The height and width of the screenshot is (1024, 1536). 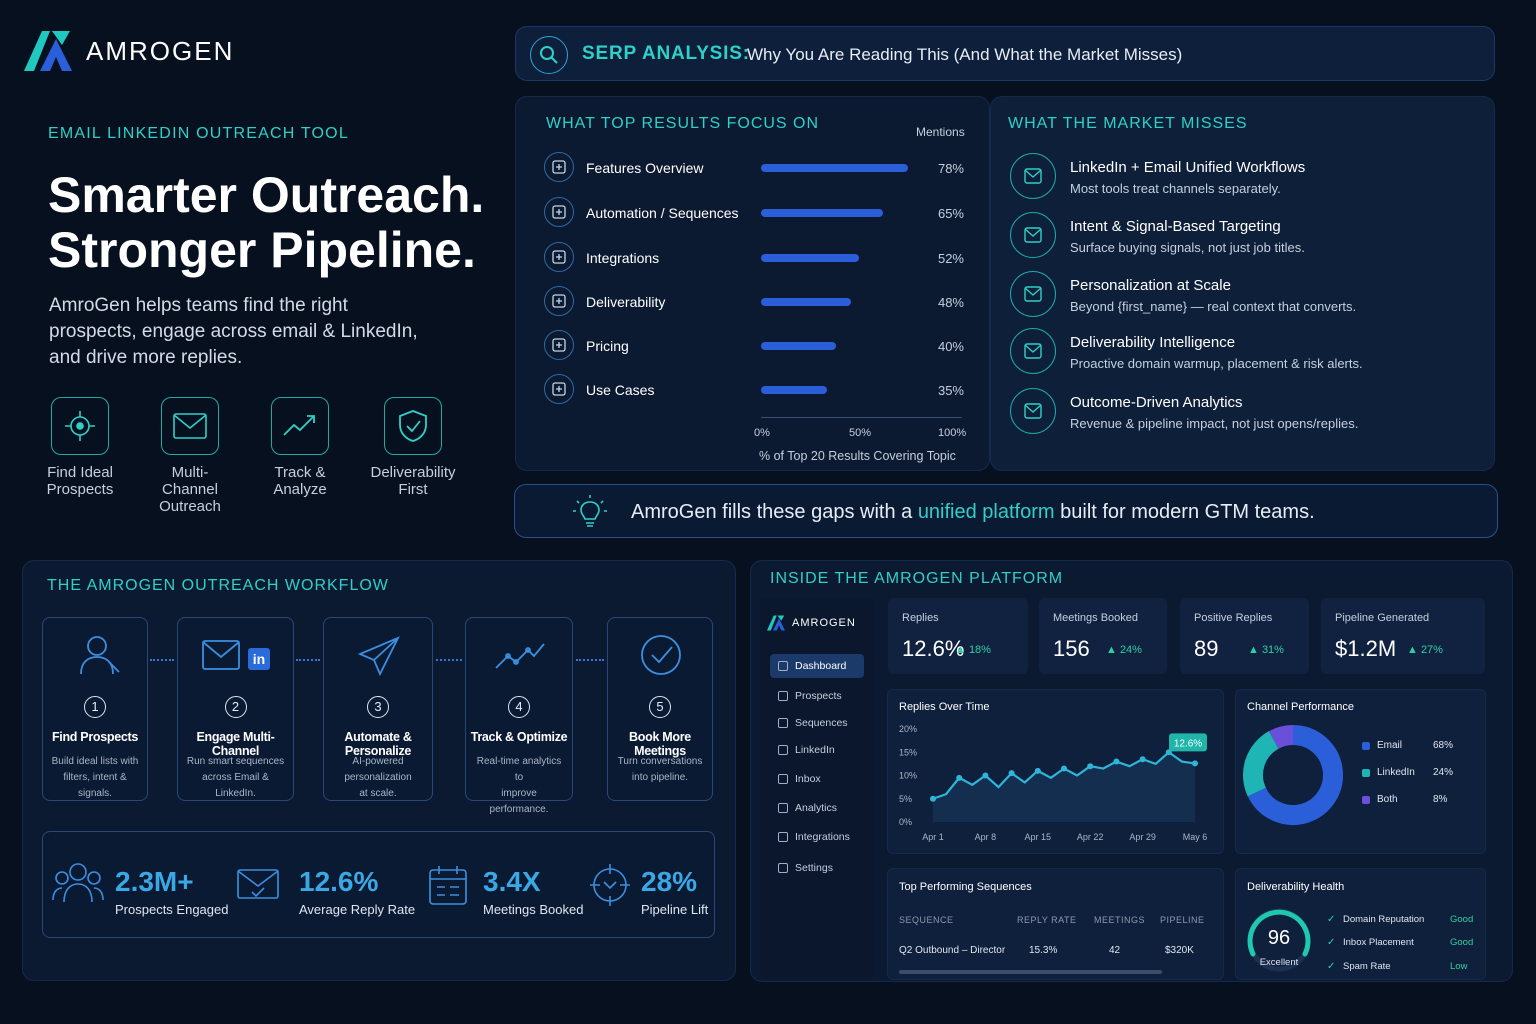 What do you see at coordinates (300, 489) in the screenshot?
I see `feature-label: Analyze` at bounding box center [300, 489].